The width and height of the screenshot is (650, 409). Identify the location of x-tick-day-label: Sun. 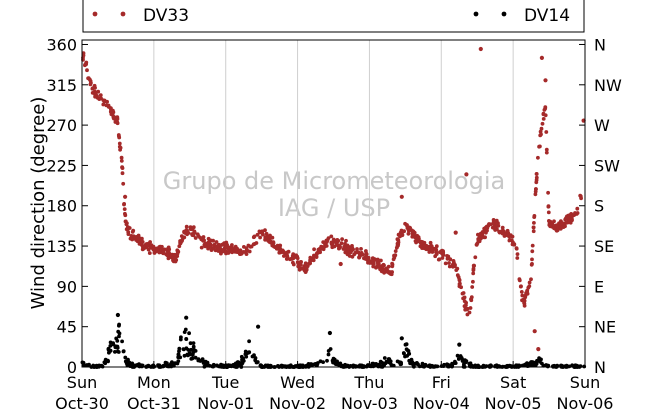
(82, 382).